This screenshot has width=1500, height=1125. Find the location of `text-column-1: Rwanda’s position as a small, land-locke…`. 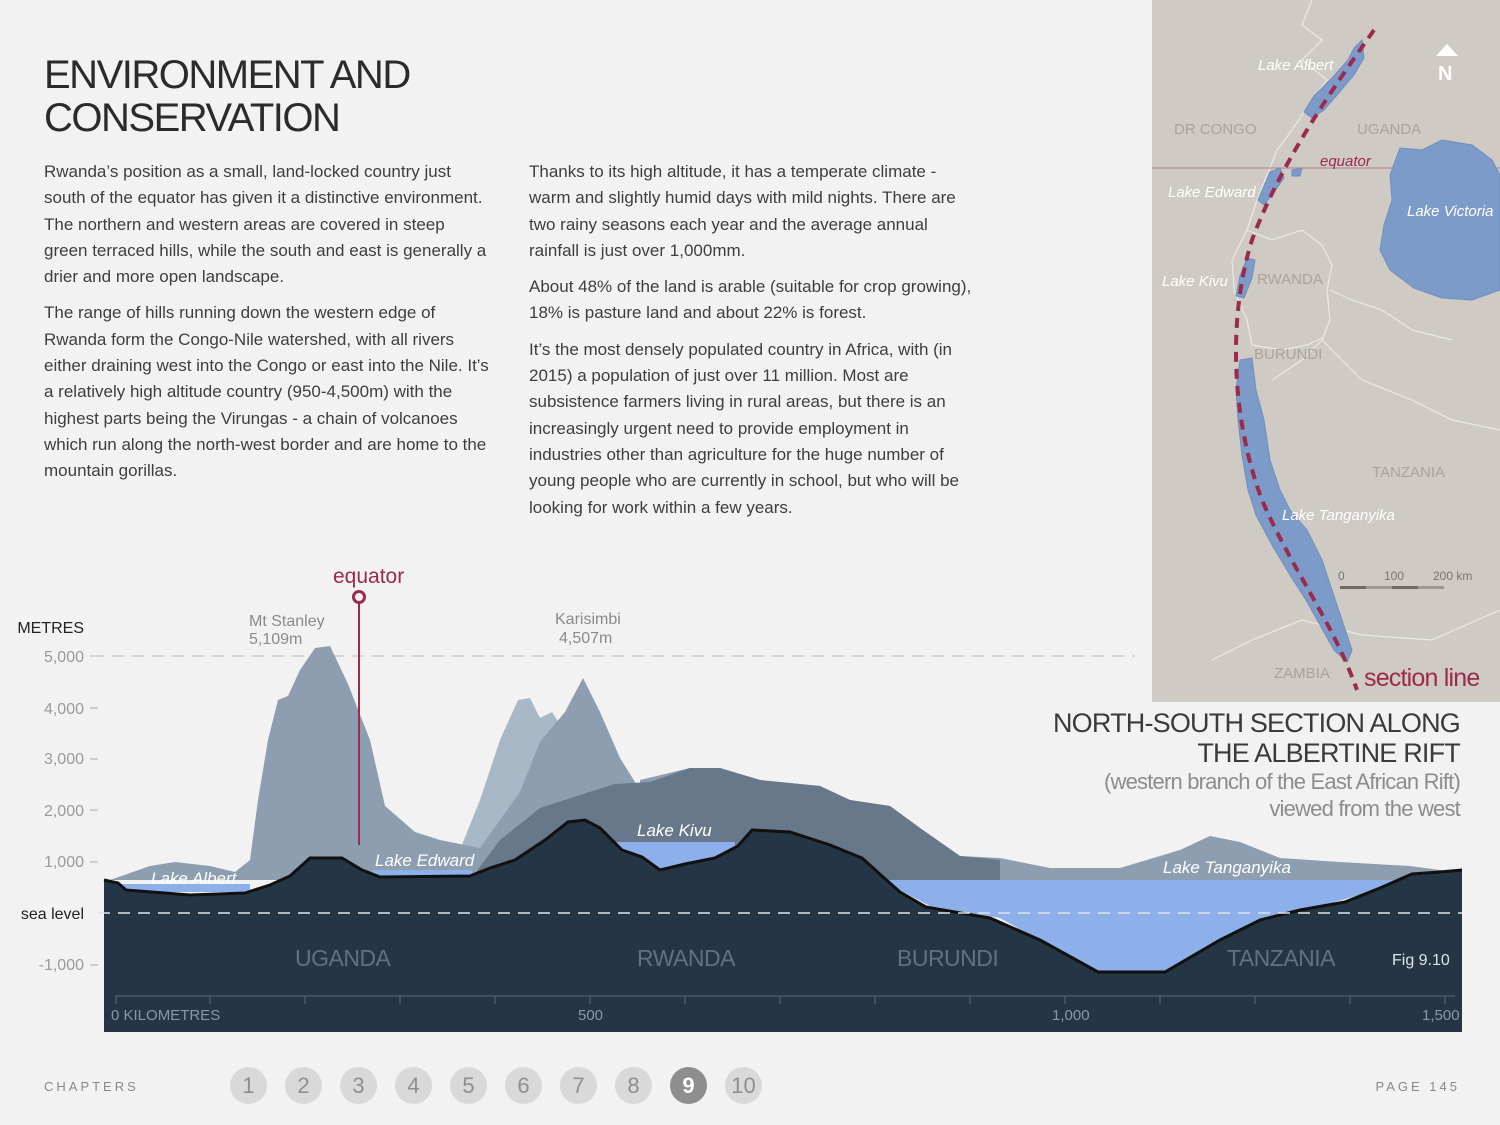

text-column-1: Rwanda’s position as a small, land-locke… is located at coordinates (266, 327).